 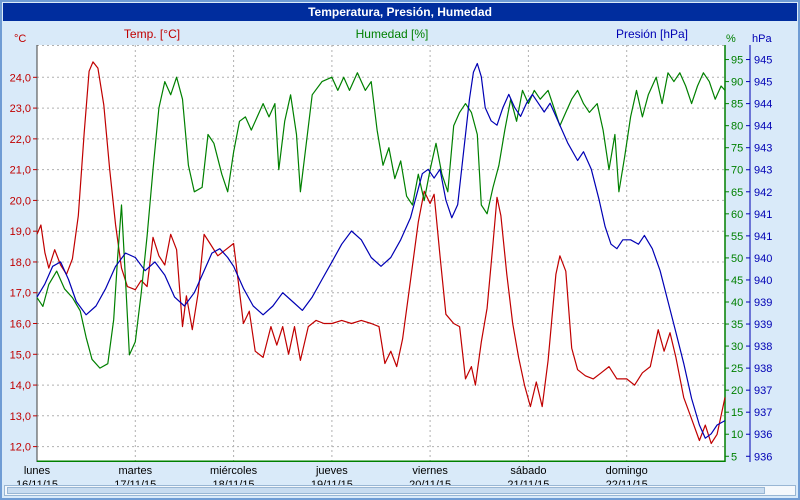 What do you see at coordinates (737, 105) in the screenshot?
I see `svg-text: 85` at bounding box center [737, 105].